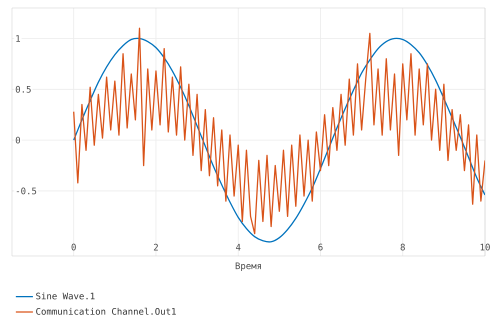 This screenshot has width=500, height=324. I want to click on legend-label: Sine Wave.1, so click(65, 296).